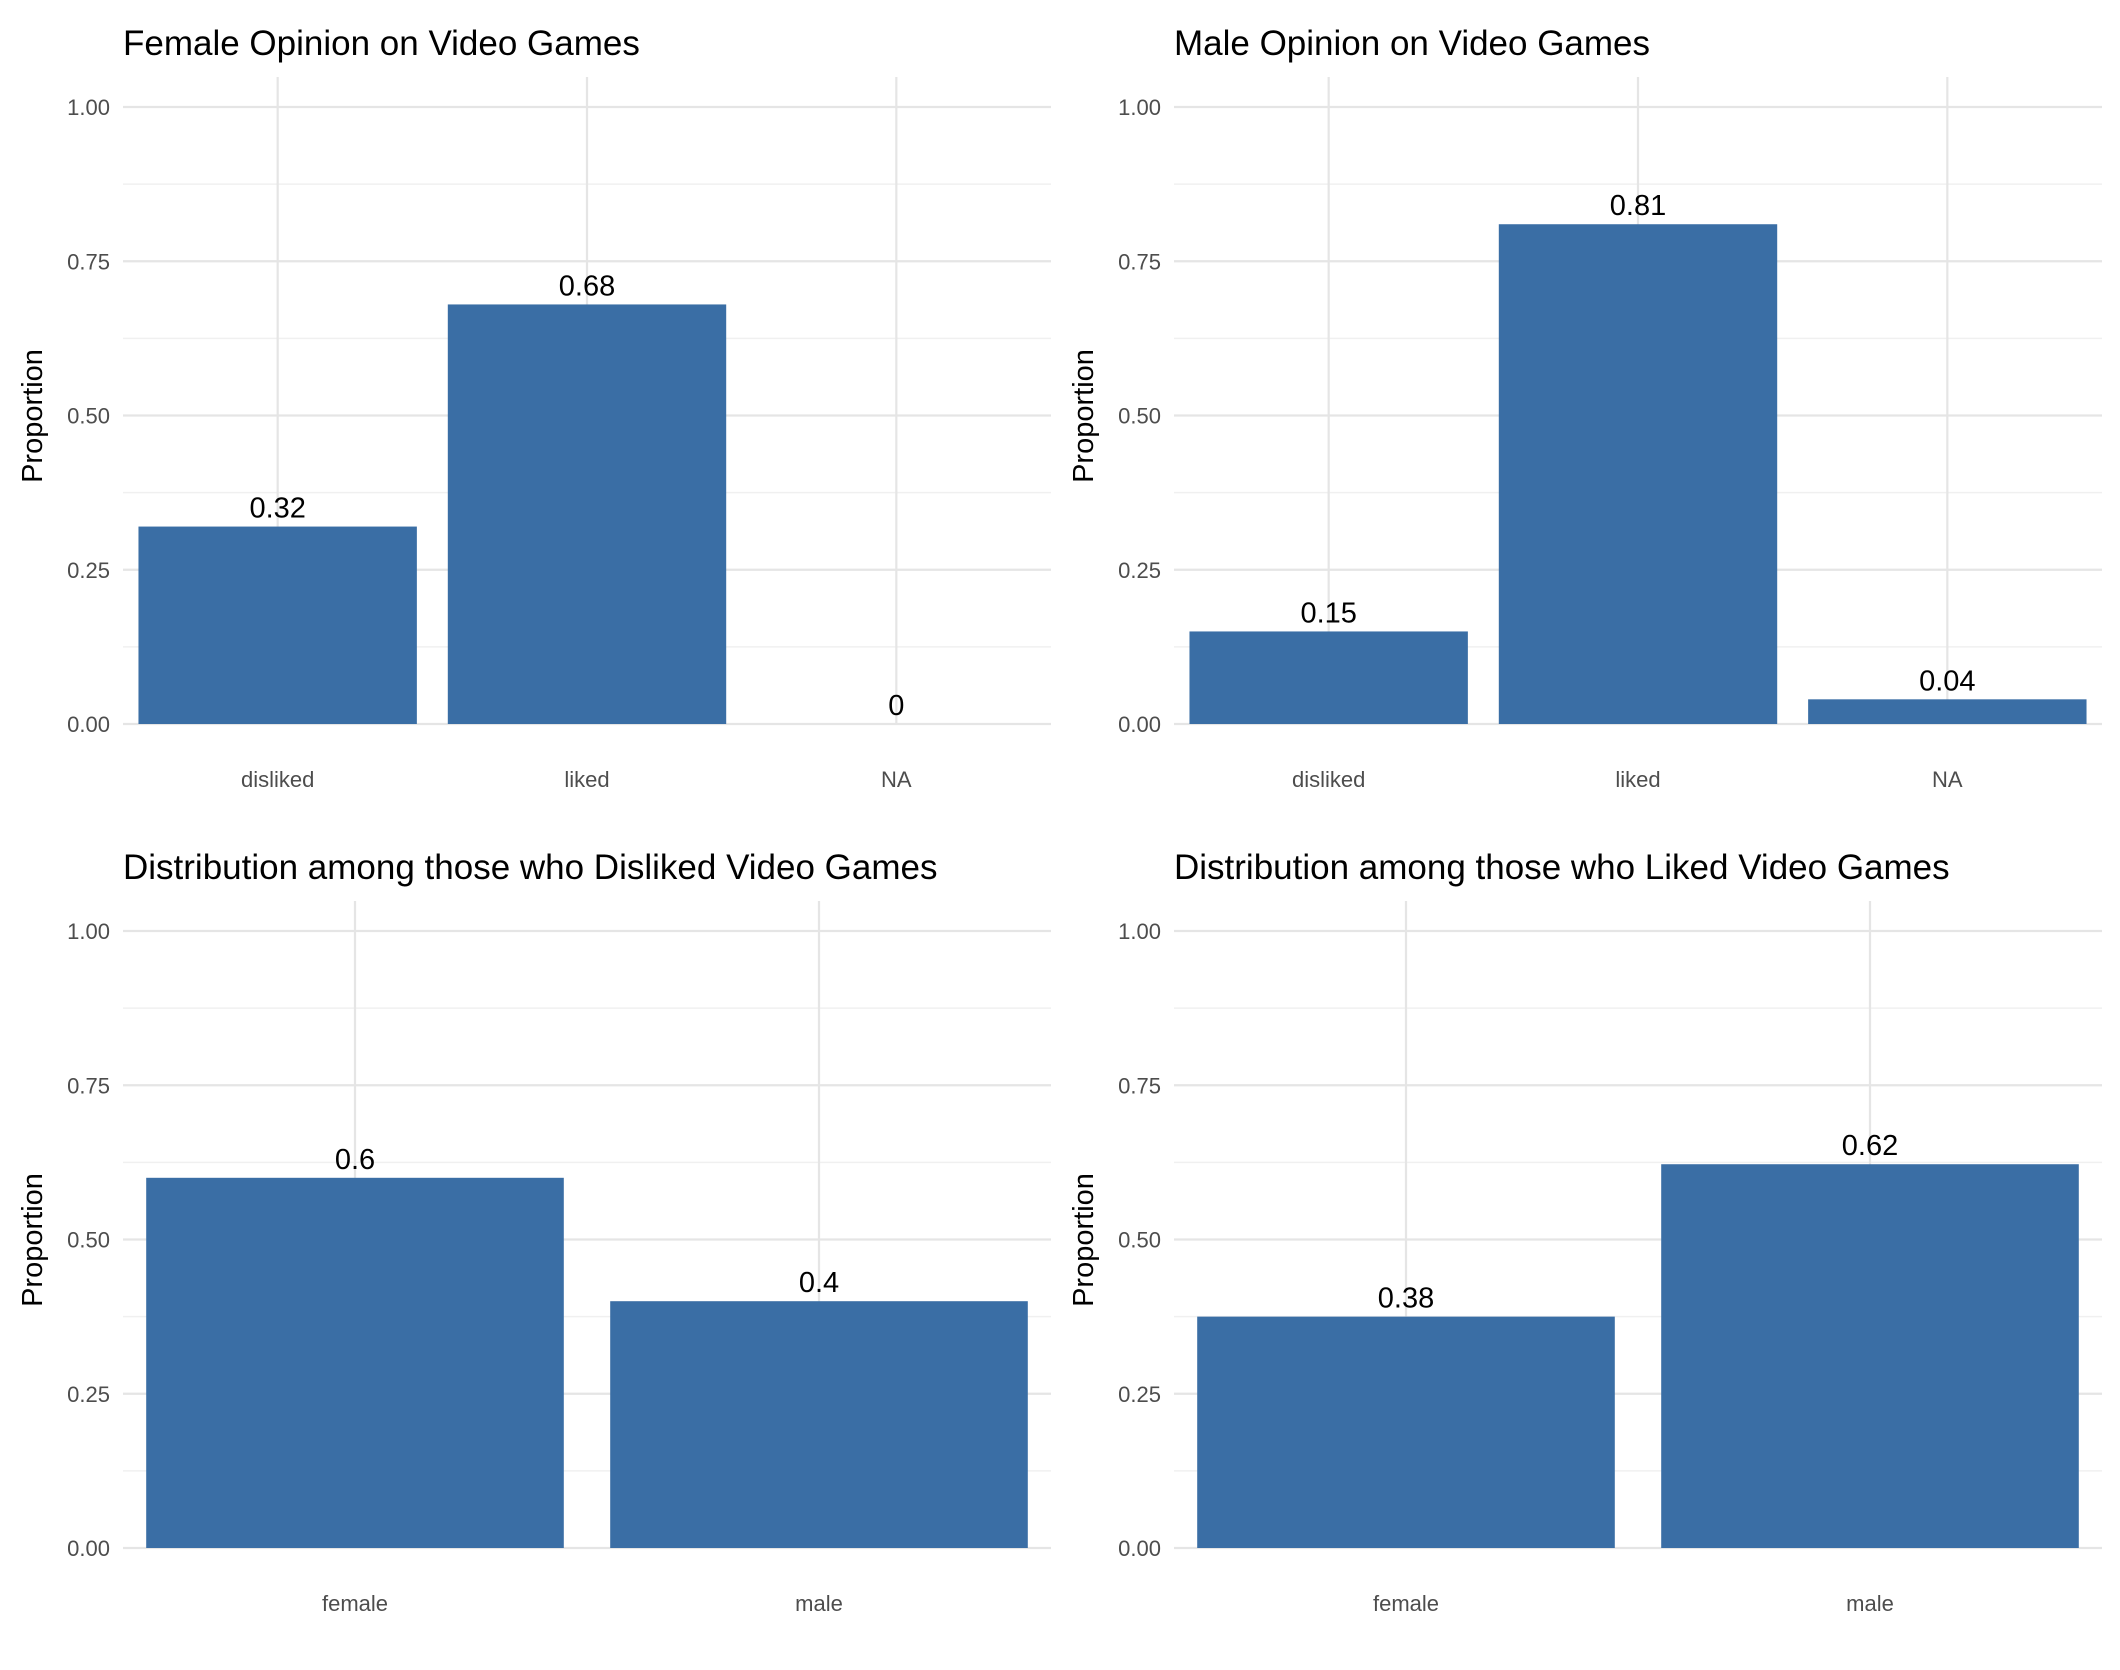 This screenshot has height=1670, width=2120. I want to click on data-label: 0.15, so click(1328, 613).